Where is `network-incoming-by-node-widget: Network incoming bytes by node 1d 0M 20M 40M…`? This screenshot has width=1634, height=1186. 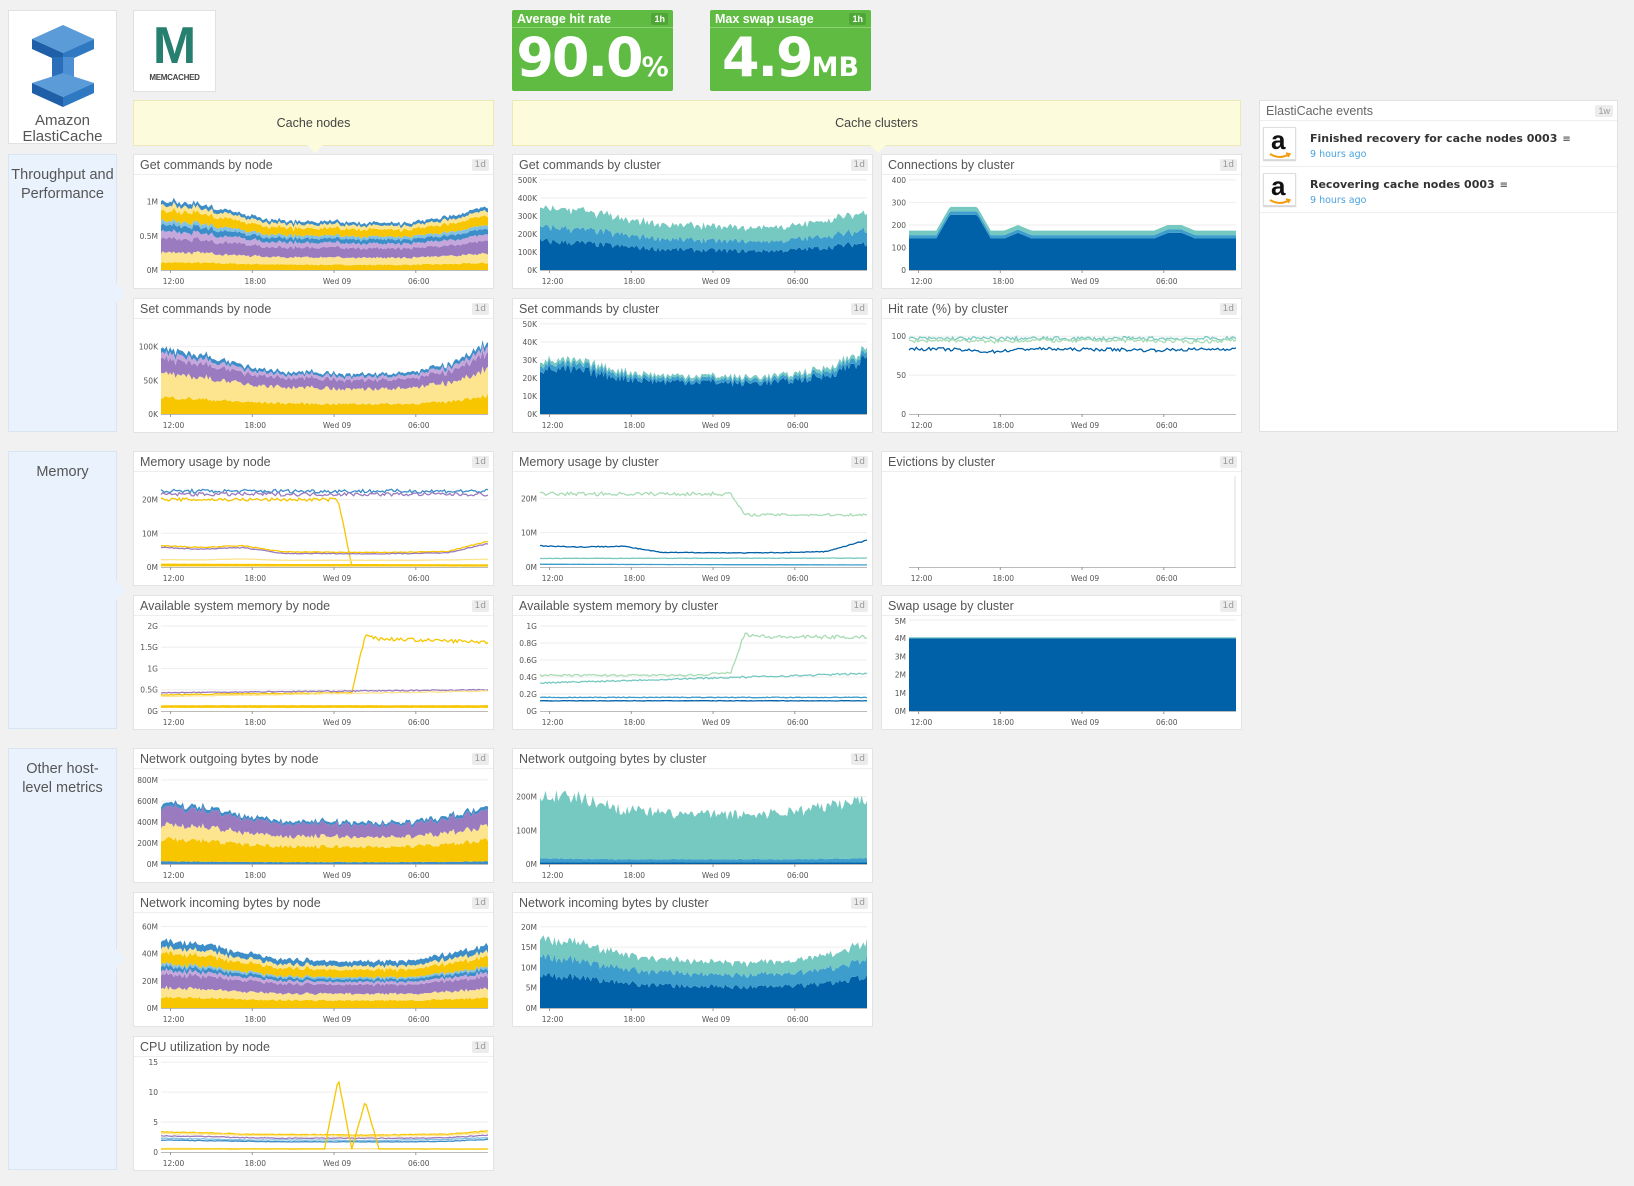 network-incoming-by-node-widget: Network incoming bytes by node 1d 0M 20M 40M… is located at coordinates (313, 959).